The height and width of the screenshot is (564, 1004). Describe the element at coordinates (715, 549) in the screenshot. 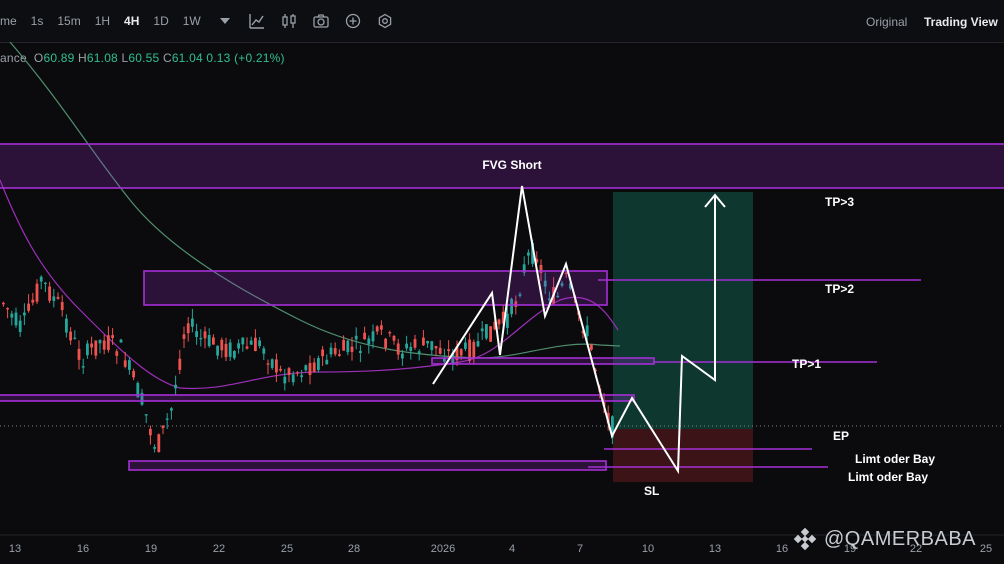

I see `x-axis-tick-label: 13` at that location.